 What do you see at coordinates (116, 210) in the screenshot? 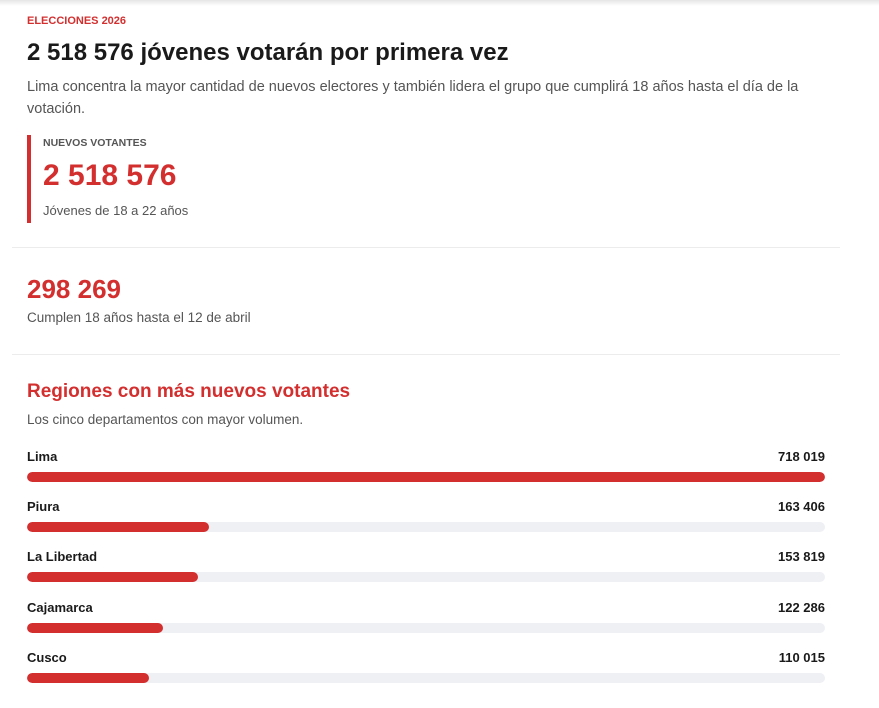
I see `highlight-caption: Jóvenes de 18 a 22 años` at bounding box center [116, 210].